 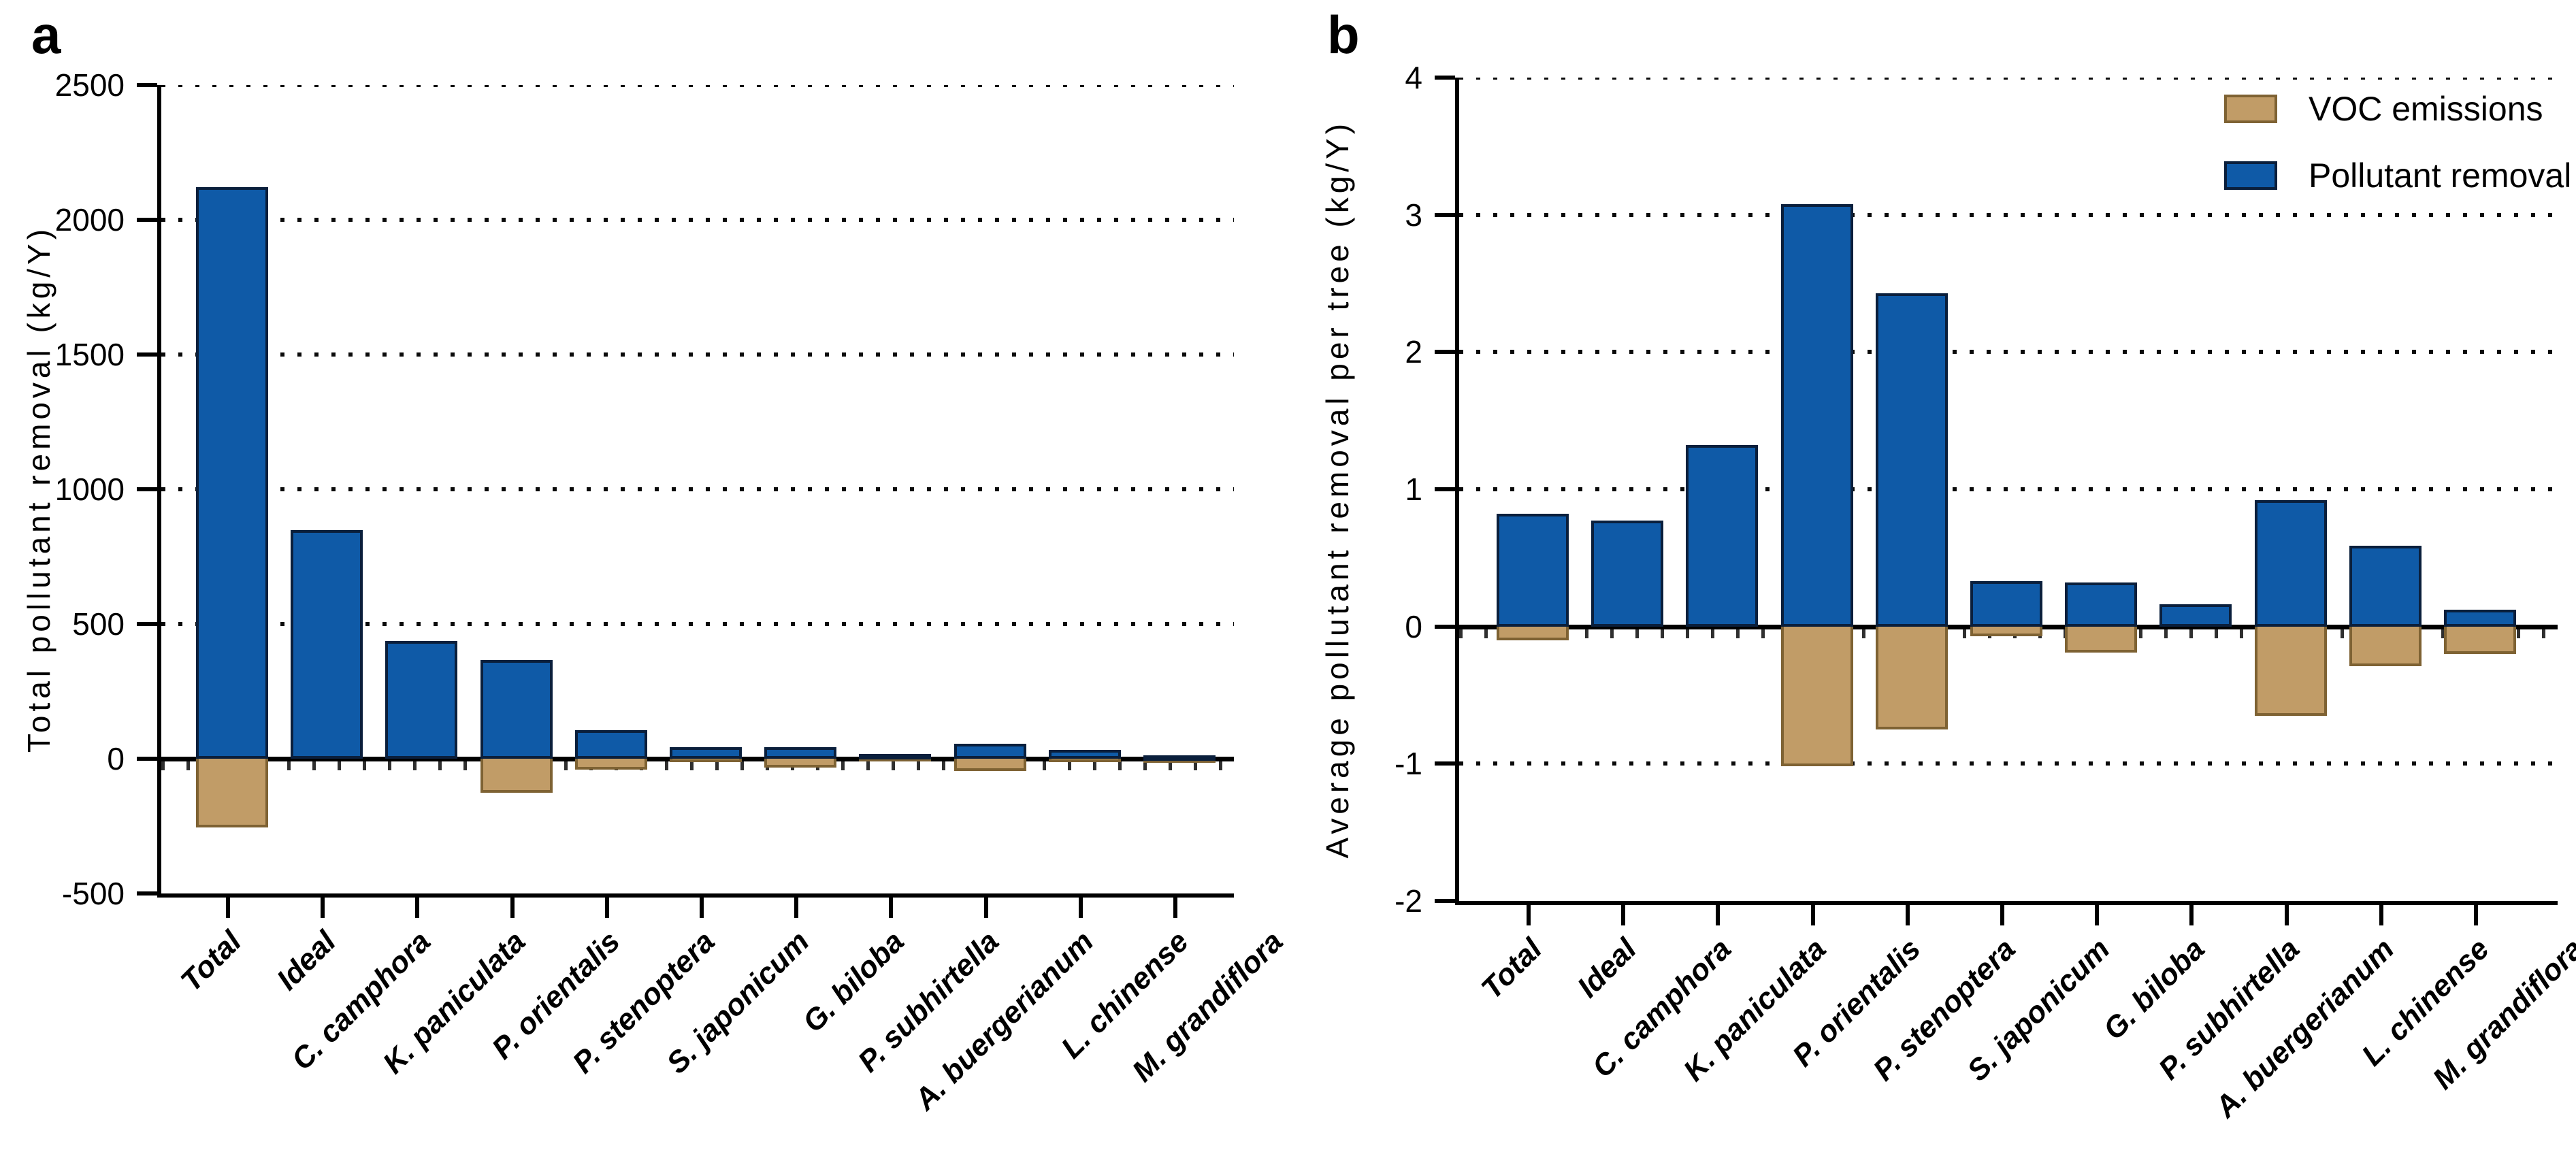 What do you see at coordinates (800, 753) in the screenshot?
I see `bar-removal-S. japonicum` at bounding box center [800, 753].